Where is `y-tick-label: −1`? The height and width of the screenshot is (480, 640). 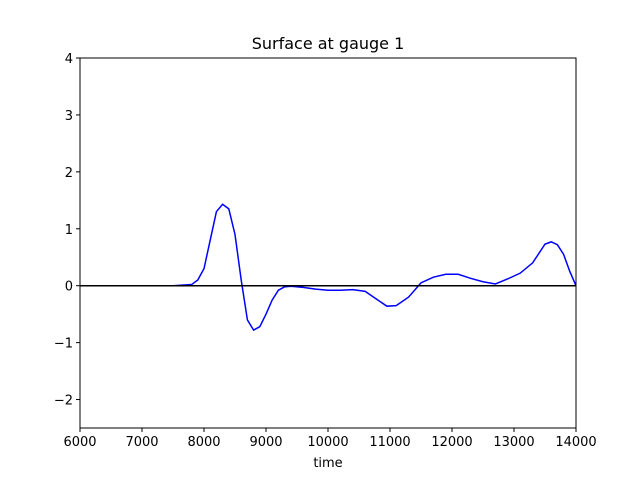 y-tick-label: −1 is located at coordinates (63, 344).